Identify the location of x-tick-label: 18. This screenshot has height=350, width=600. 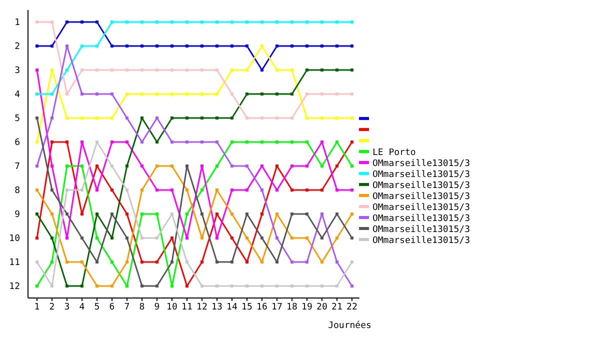
(292, 307).